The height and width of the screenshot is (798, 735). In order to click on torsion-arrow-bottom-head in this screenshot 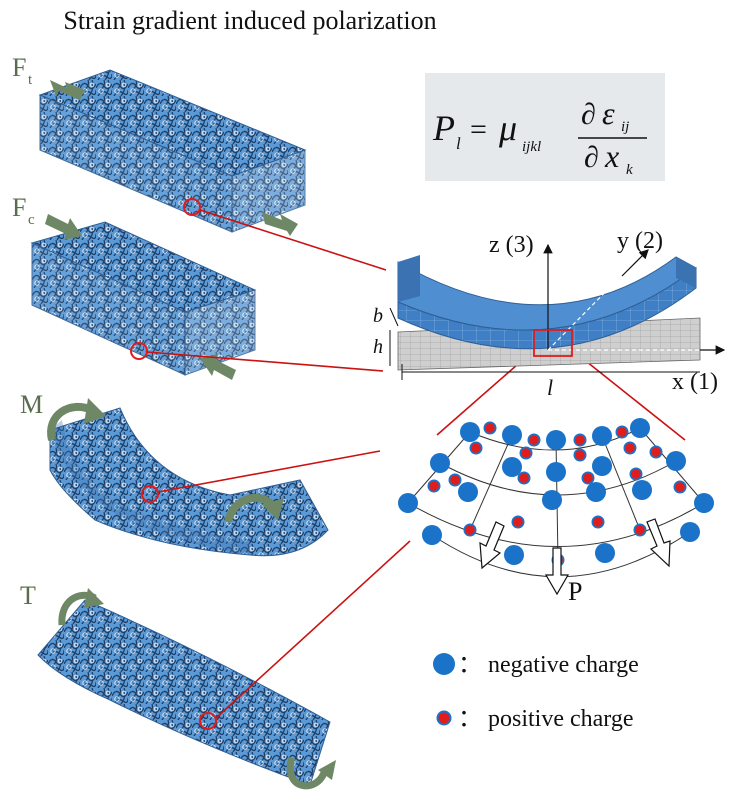, I will do `click(327, 770)`.